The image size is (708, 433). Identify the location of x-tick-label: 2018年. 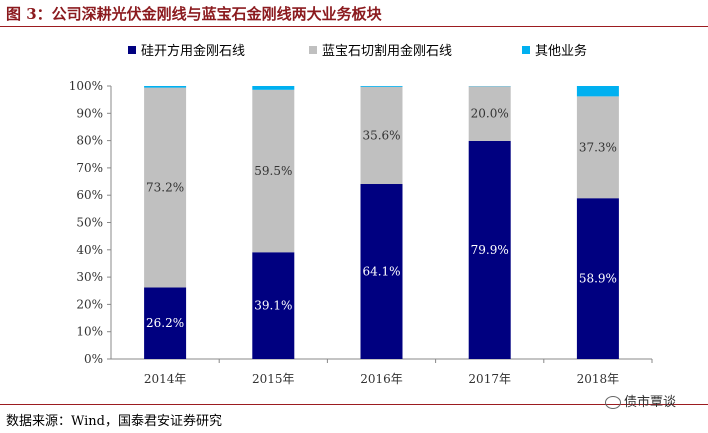
(598, 379).